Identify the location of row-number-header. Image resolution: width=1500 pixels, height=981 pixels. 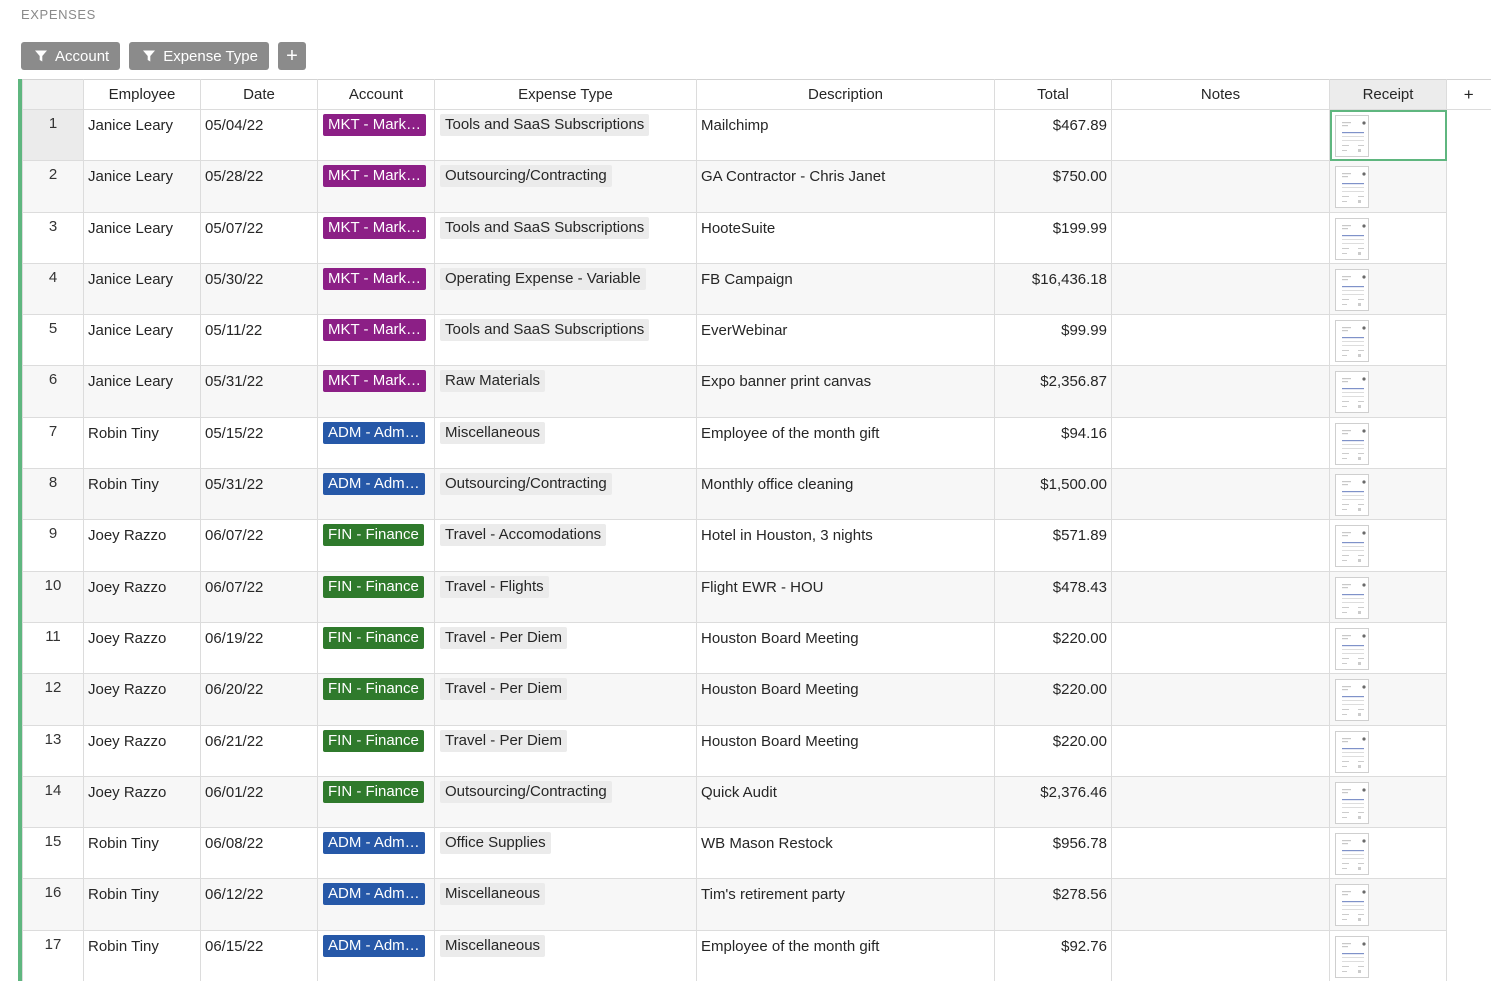
(53, 94).